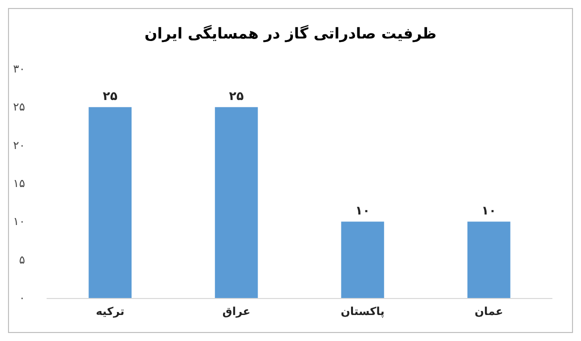  Describe the element at coordinates (290, 33) in the screenshot. I see `chart-title: ظرفیت صادراتی گاز در همسایگی ایران` at that location.